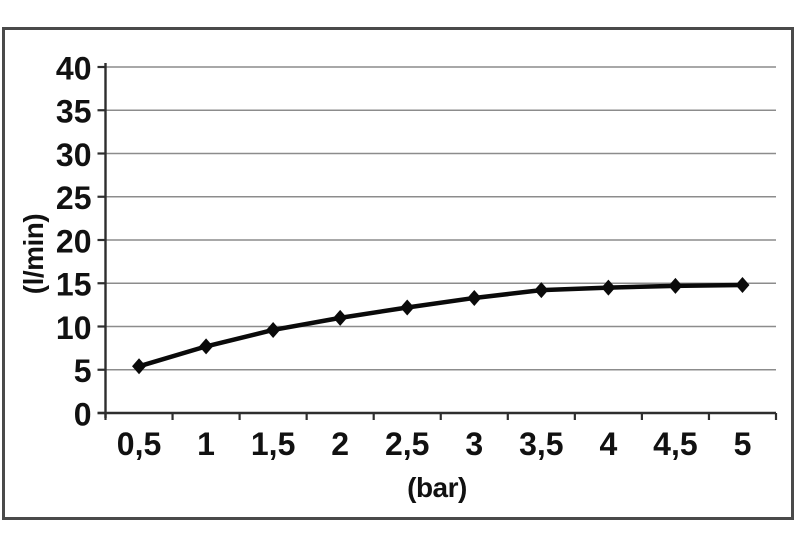 The height and width of the screenshot is (533, 800). I want to click on x-tick-label: 4,5, so click(675, 444).